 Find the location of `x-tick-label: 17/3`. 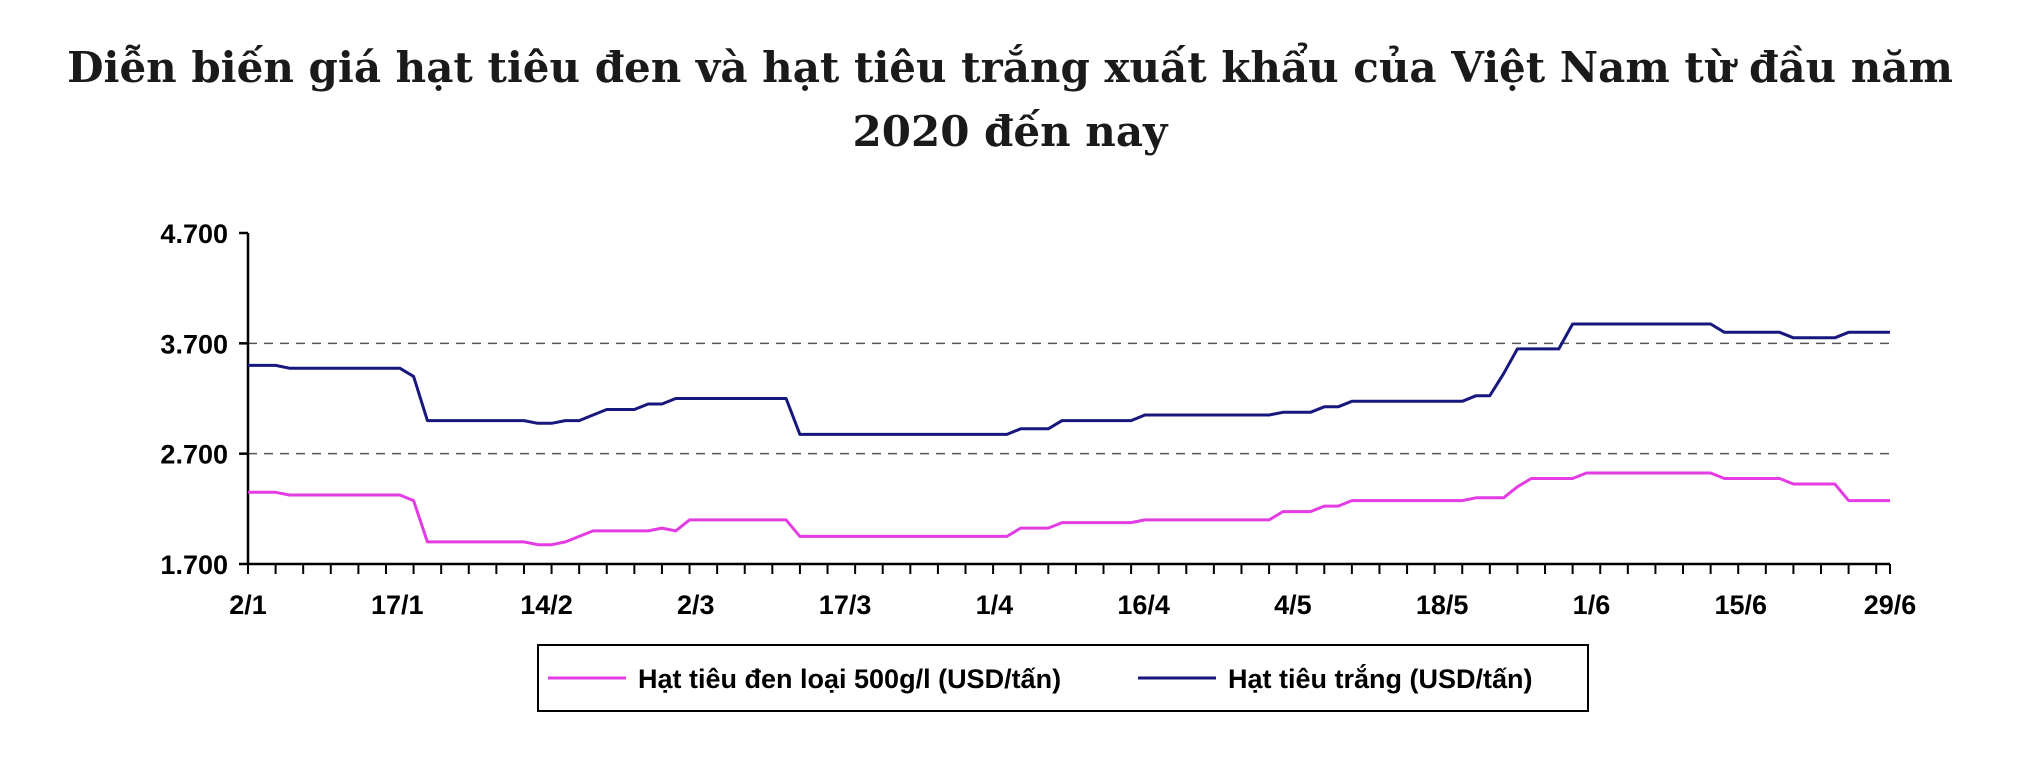

x-tick-label: 17/3 is located at coordinates (845, 605).